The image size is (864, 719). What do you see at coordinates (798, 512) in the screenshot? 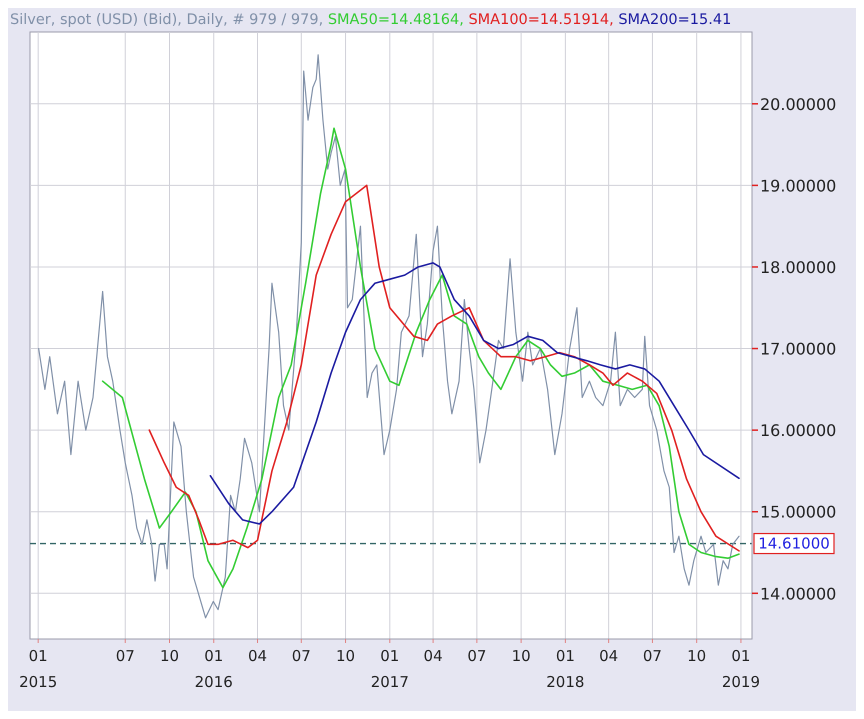
I see `y-tick-label: 15.00000` at bounding box center [798, 512].